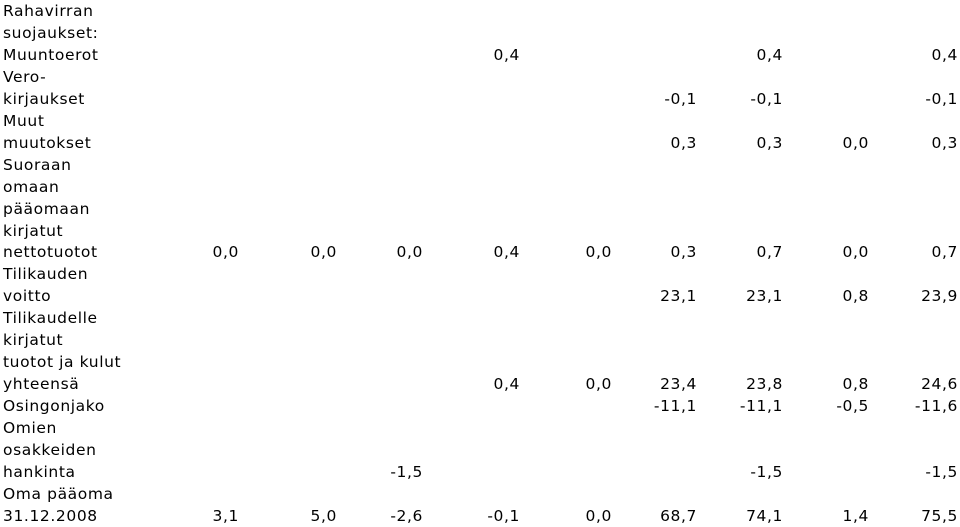  What do you see at coordinates (678, 515) in the screenshot?
I see `cell-value: 68,7` at bounding box center [678, 515].